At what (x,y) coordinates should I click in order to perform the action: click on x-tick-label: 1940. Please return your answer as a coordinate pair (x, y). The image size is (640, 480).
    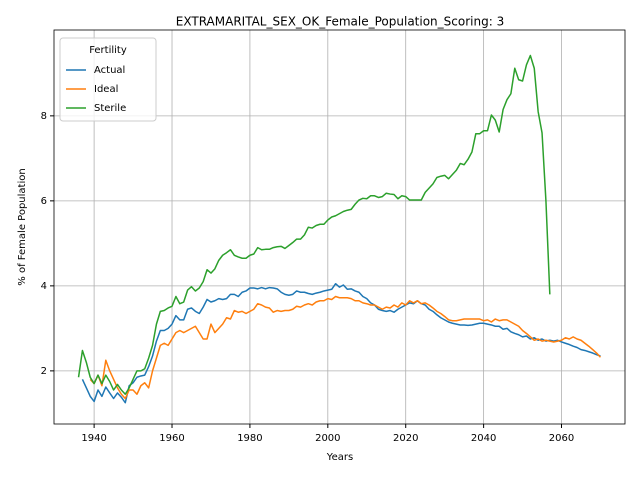
    Looking at the image, I should click on (93, 438).